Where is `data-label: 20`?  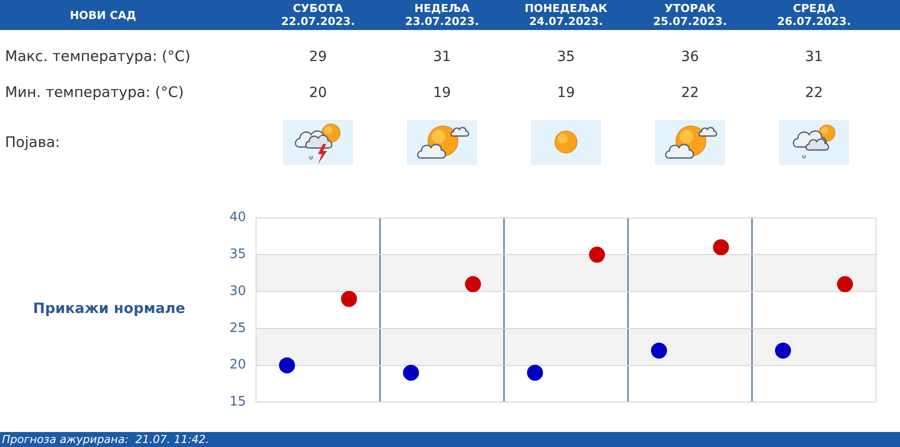
data-label: 20 is located at coordinates (318, 93).